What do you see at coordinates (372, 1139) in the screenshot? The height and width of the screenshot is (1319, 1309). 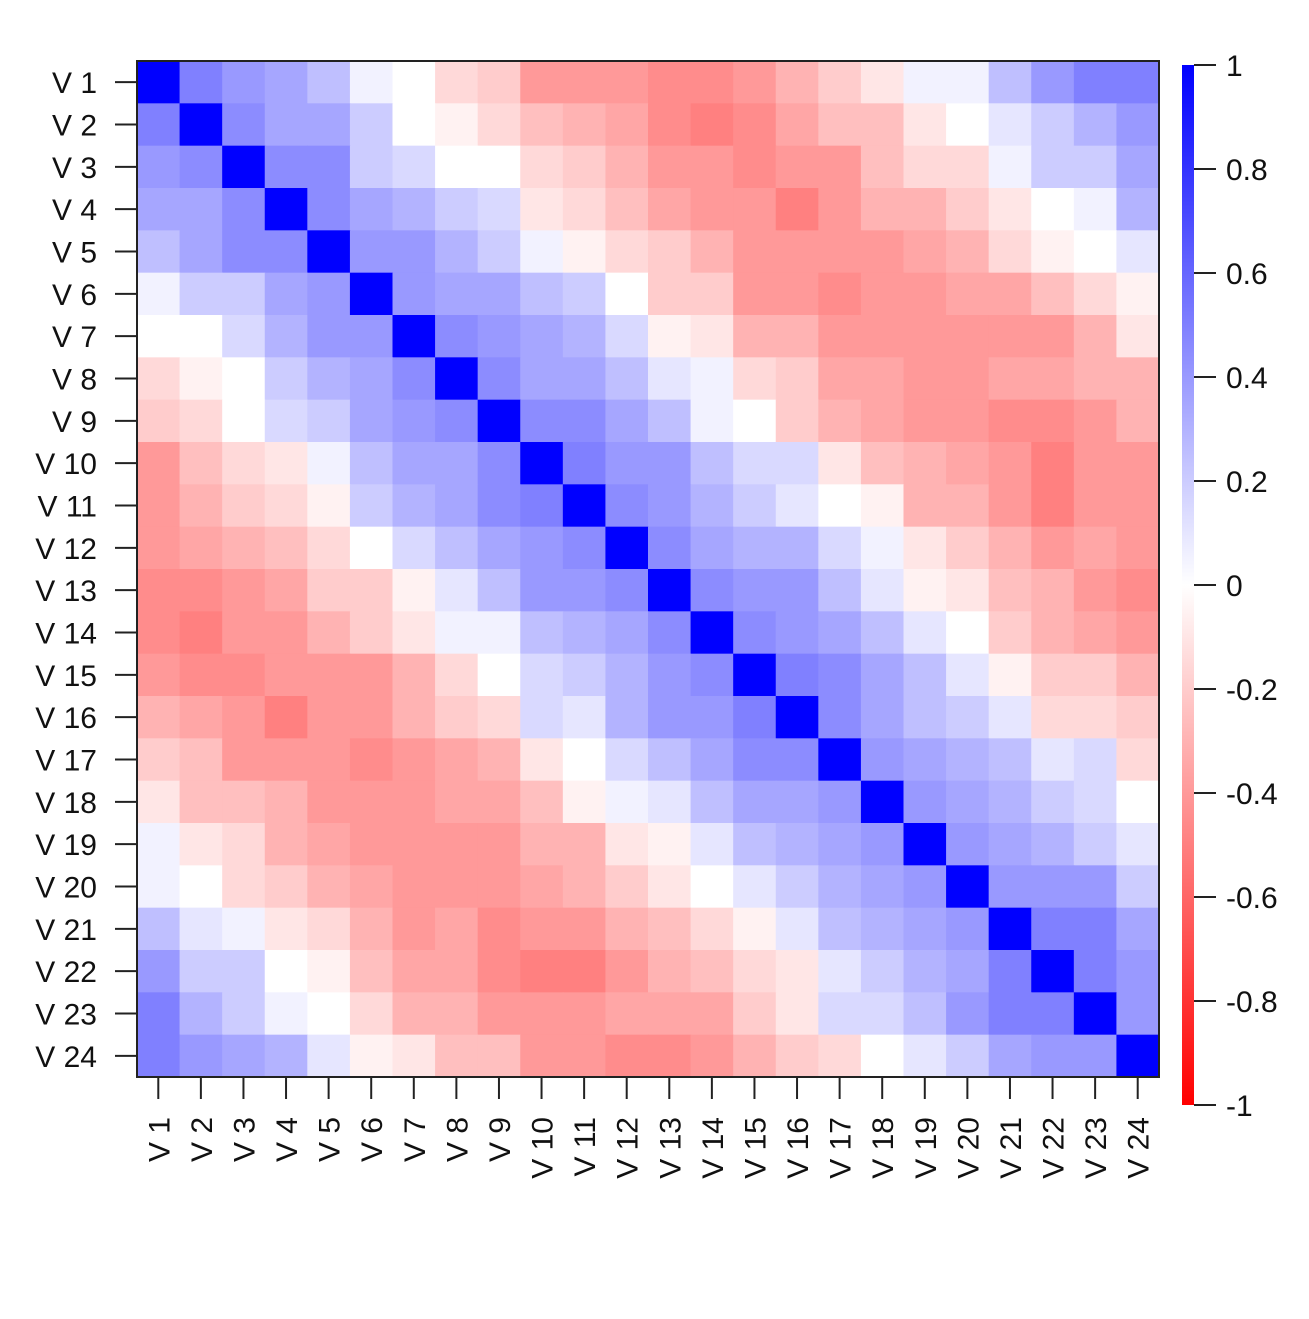 I see `x-tick-label: V 6` at bounding box center [372, 1139].